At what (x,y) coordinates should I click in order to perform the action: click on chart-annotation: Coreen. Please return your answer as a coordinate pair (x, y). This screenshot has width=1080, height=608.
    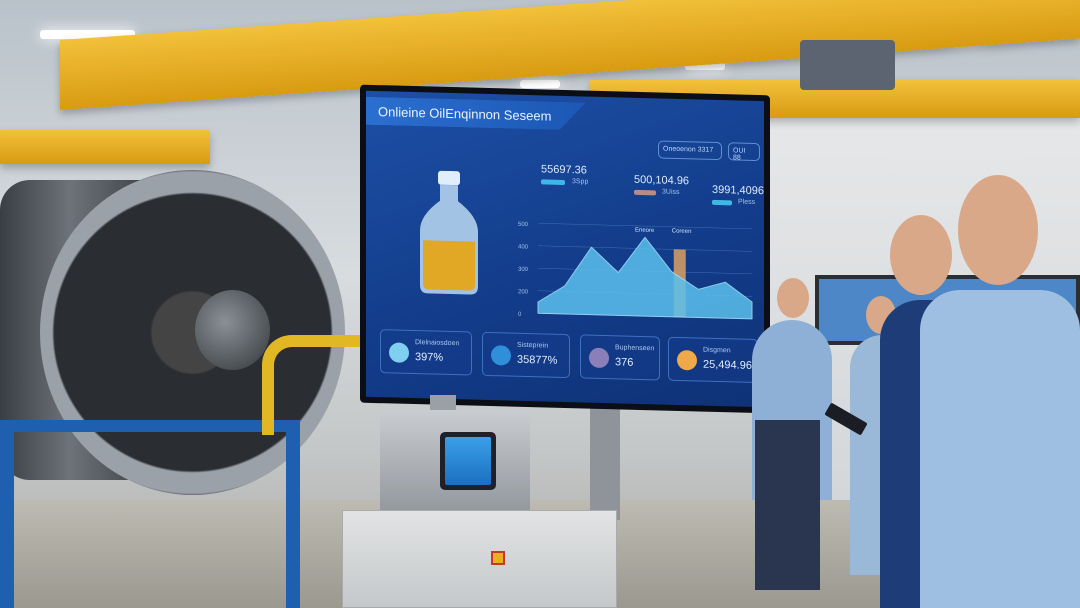
    Looking at the image, I should click on (682, 231).